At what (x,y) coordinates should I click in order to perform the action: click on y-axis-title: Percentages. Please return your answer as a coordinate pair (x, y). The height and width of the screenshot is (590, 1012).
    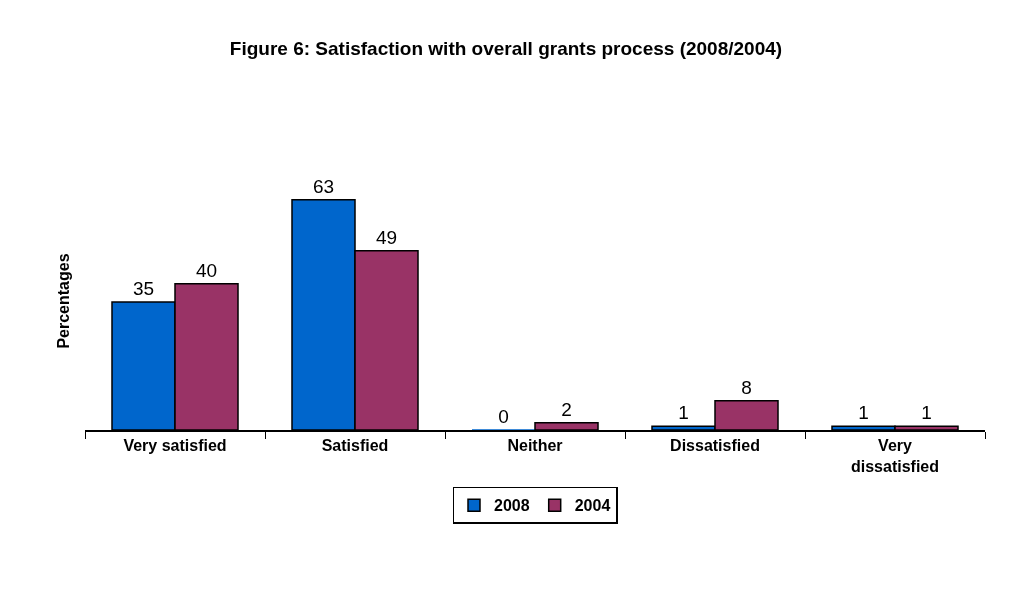
    Looking at the image, I should click on (63, 301).